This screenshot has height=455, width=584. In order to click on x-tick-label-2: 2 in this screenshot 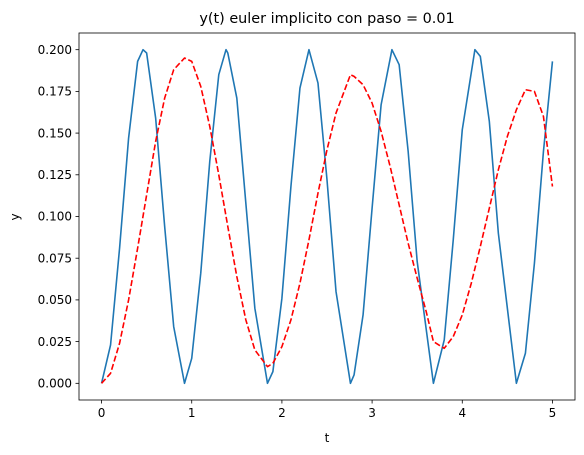, I will do `click(282, 413)`.